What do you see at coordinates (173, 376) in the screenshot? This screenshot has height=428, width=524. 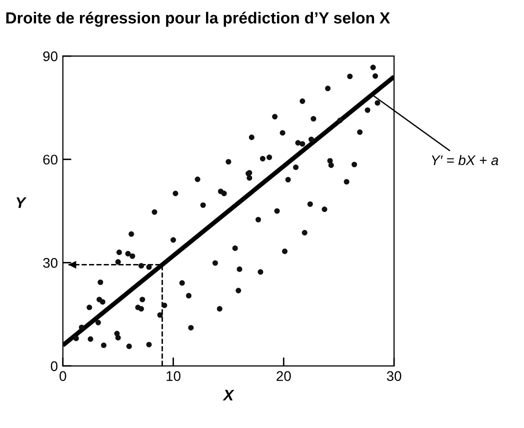 I see `x-tick-label: 10` at bounding box center [173, 376].